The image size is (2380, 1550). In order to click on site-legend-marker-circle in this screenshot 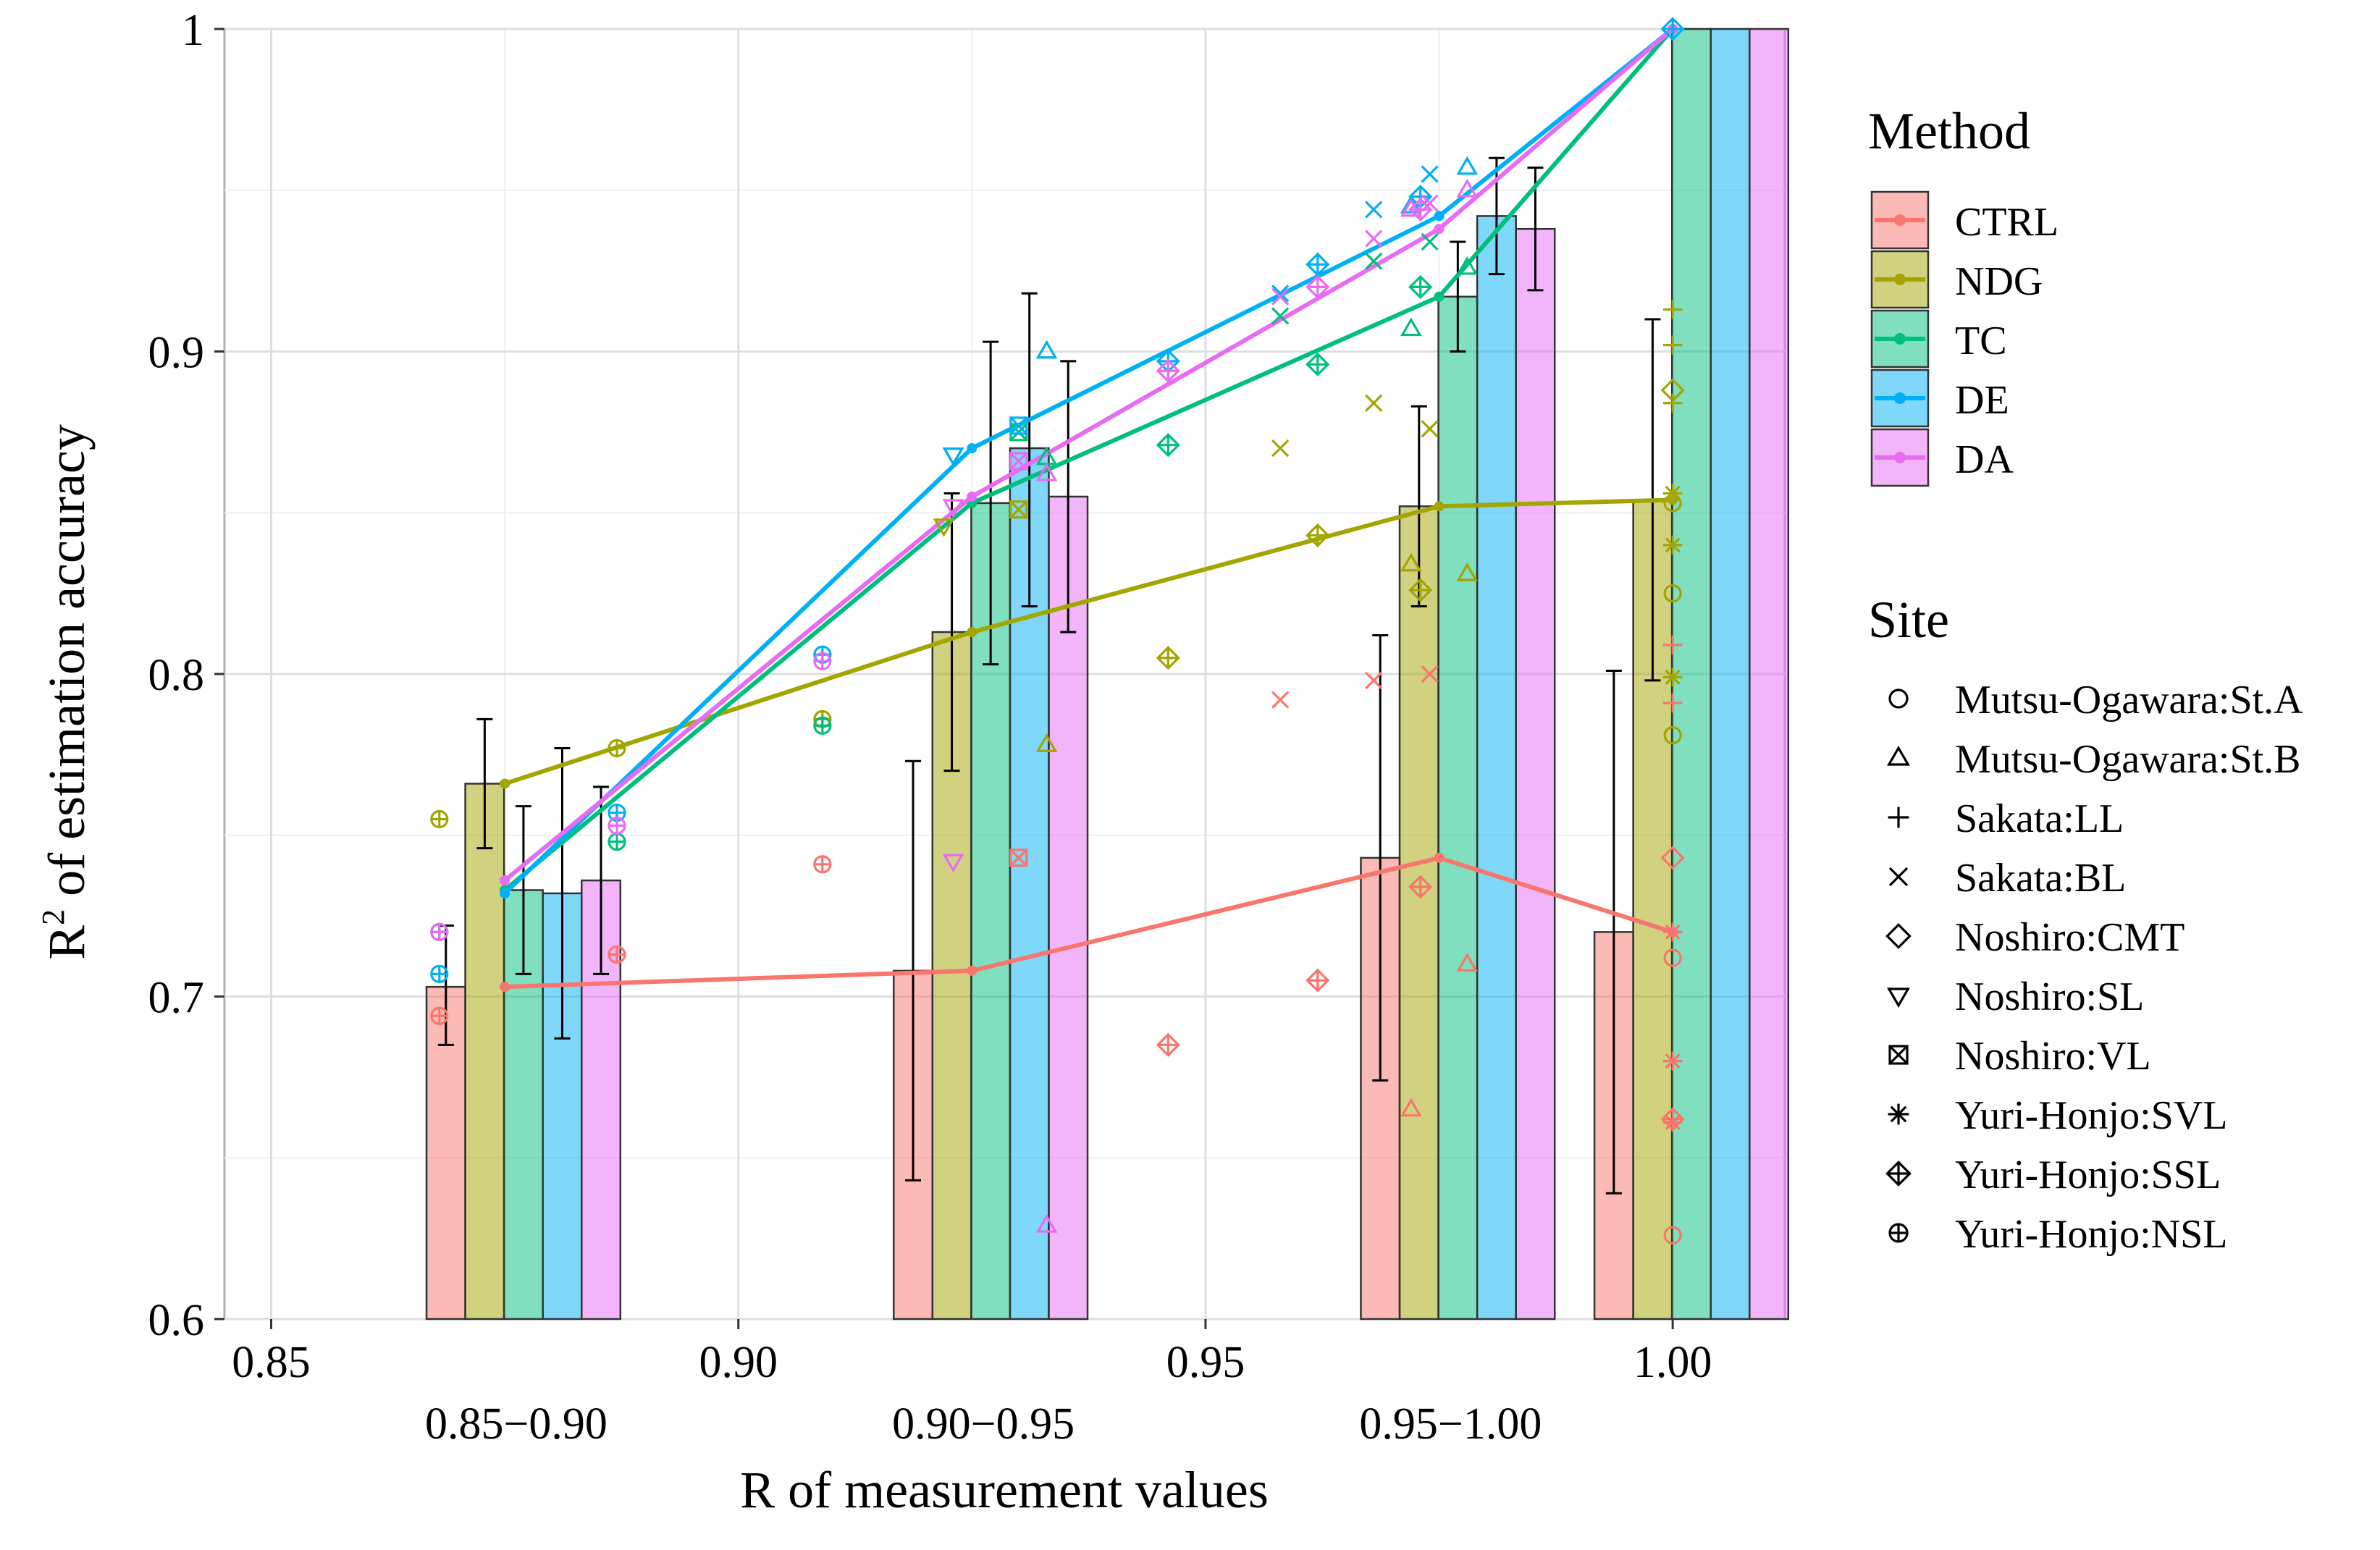, I will do `click(1898, 699)`.